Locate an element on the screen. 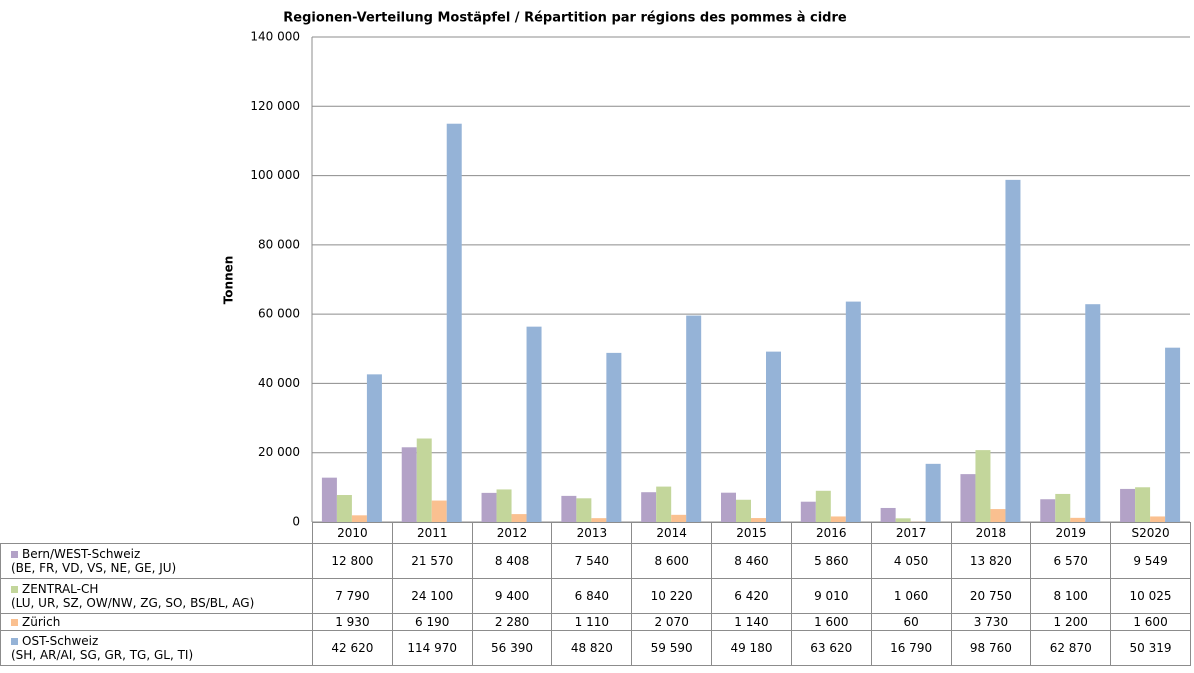  value-cell: 1 110 is located at coordinates (592, 622).